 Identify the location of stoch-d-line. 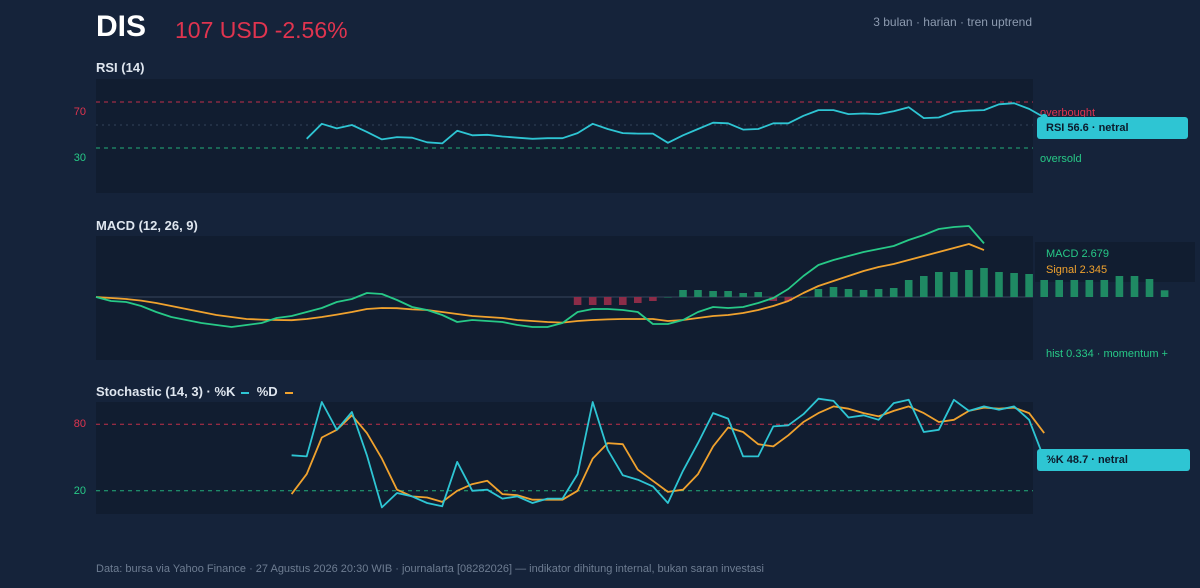
(667, 454).